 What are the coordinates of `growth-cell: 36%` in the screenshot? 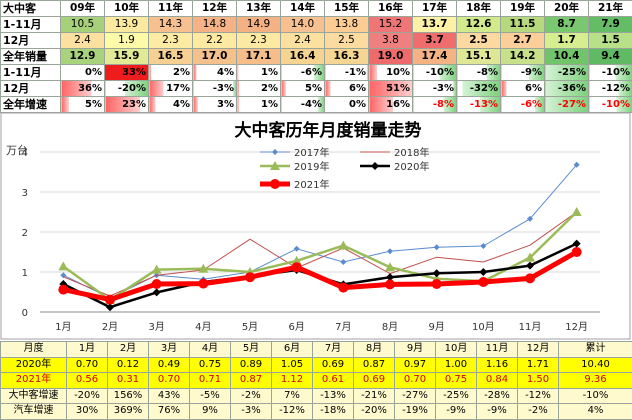 It's located at (82, 88).